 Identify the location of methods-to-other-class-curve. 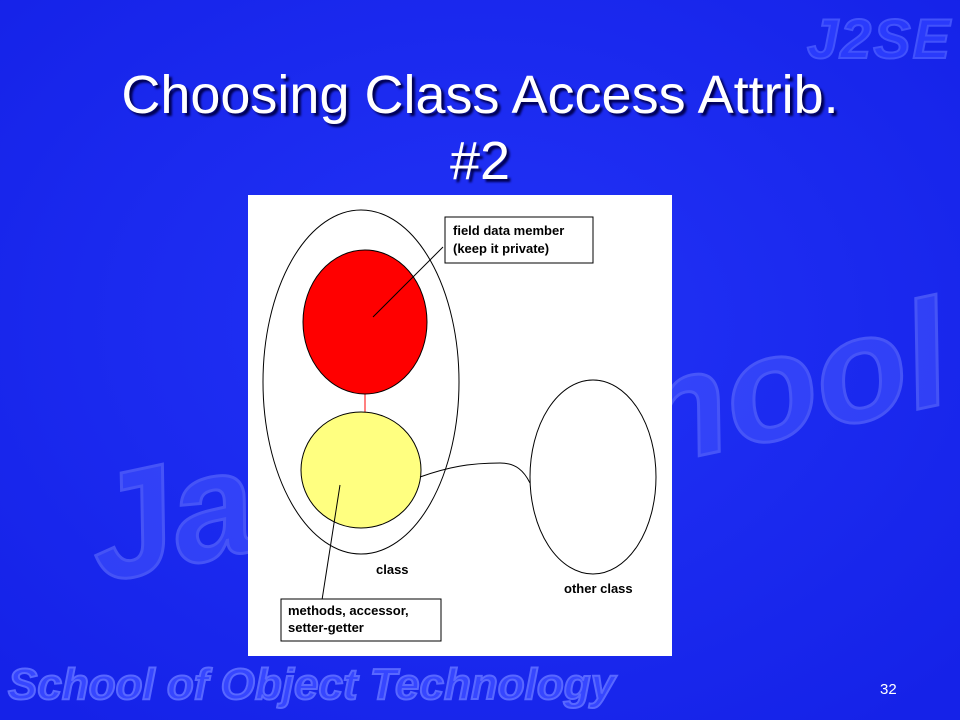
(475, 473).